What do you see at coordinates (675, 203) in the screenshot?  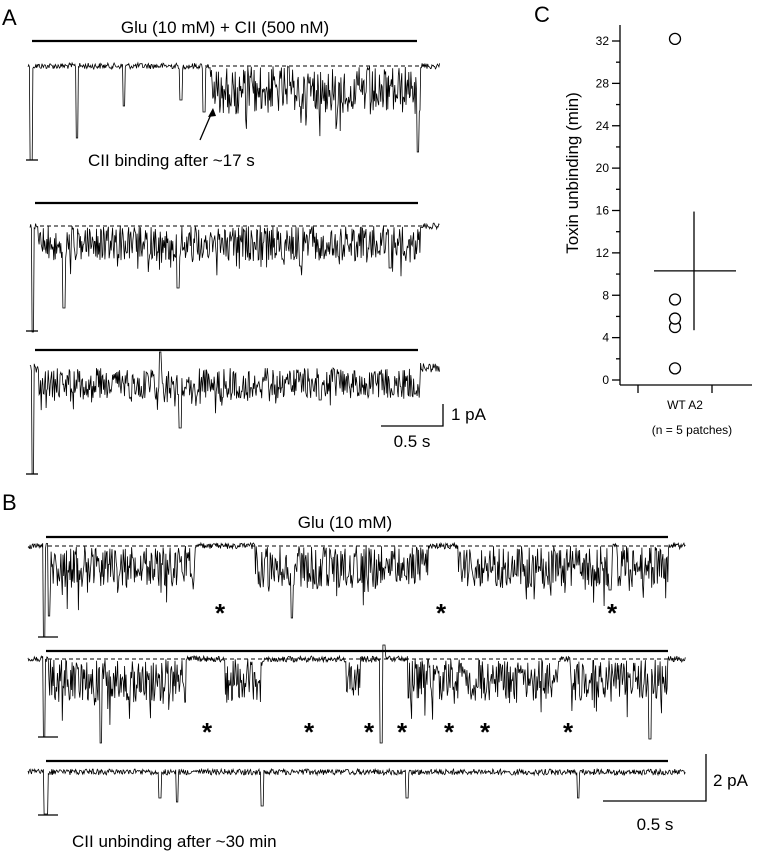 I see `data-points` at bounding box center [675, 203].